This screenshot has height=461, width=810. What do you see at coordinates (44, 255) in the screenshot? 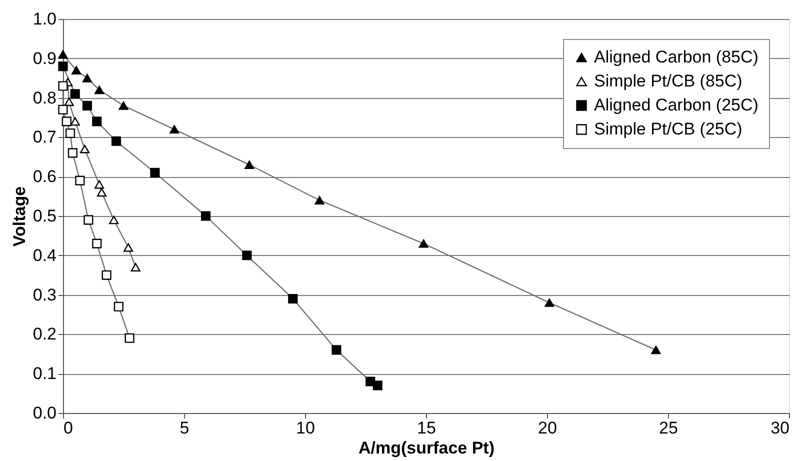
I see `y-tick-label: 0.4` at bounding box center [44, 255].